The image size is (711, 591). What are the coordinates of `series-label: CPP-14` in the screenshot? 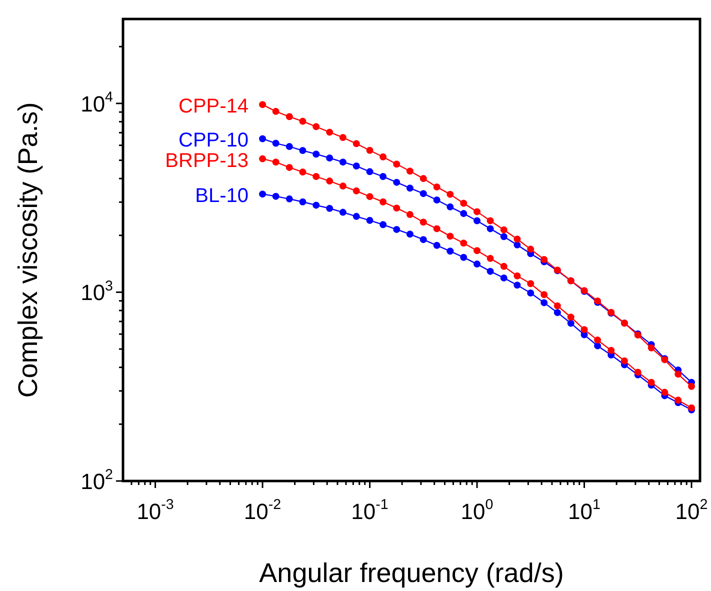 It's located at (213, 107).